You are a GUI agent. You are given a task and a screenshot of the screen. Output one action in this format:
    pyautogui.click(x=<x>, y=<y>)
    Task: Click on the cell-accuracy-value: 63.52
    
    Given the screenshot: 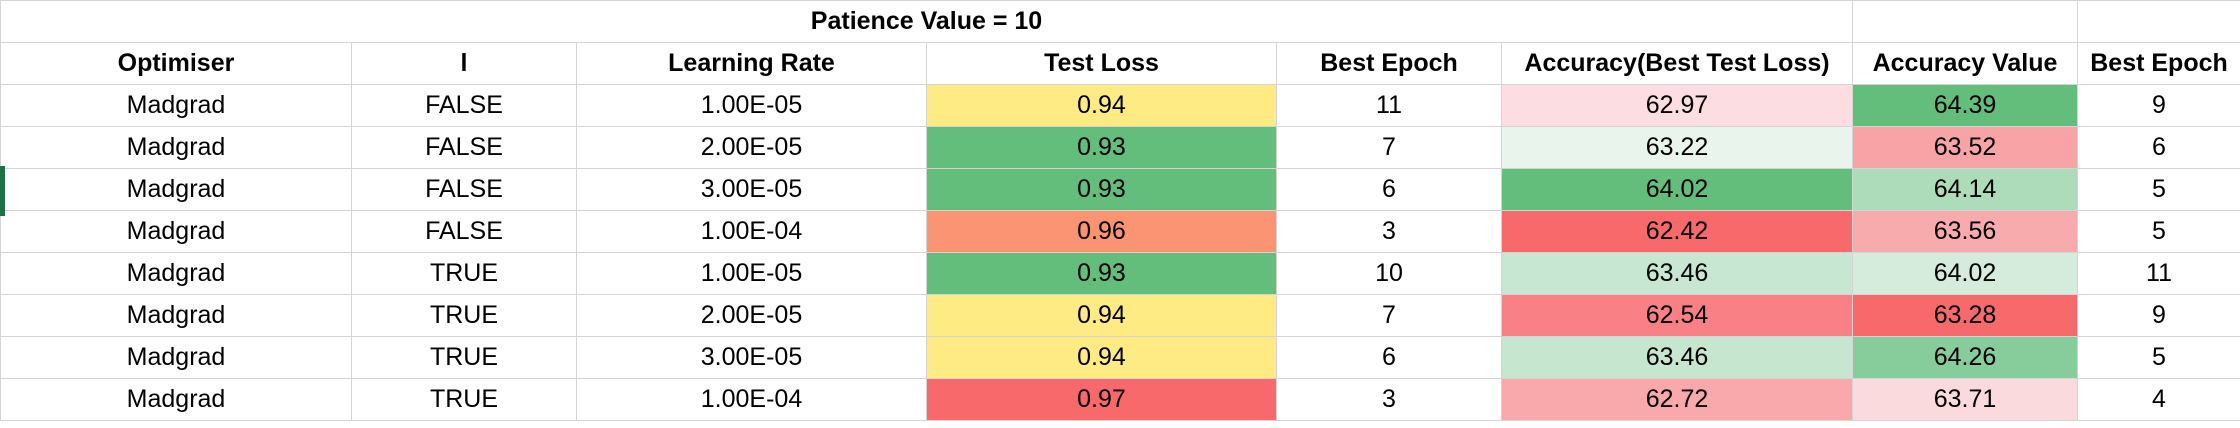 What is the action you would take?
    pyautogui.click(x=1965, y=147)
    